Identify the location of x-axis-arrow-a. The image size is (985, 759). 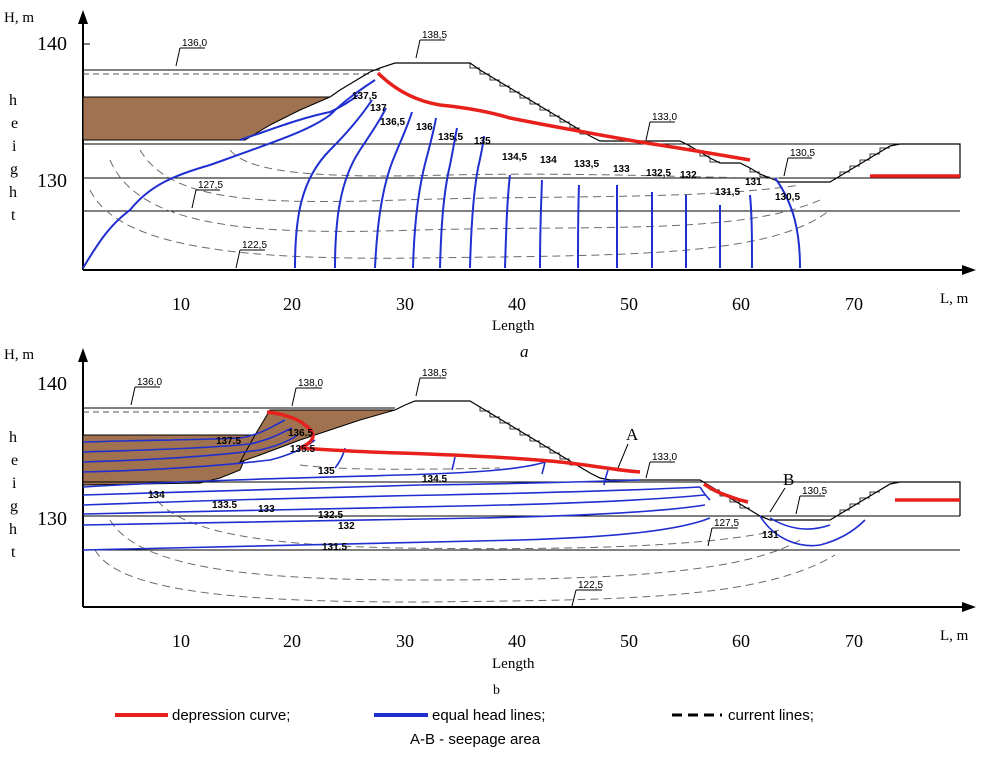
(969, 270).